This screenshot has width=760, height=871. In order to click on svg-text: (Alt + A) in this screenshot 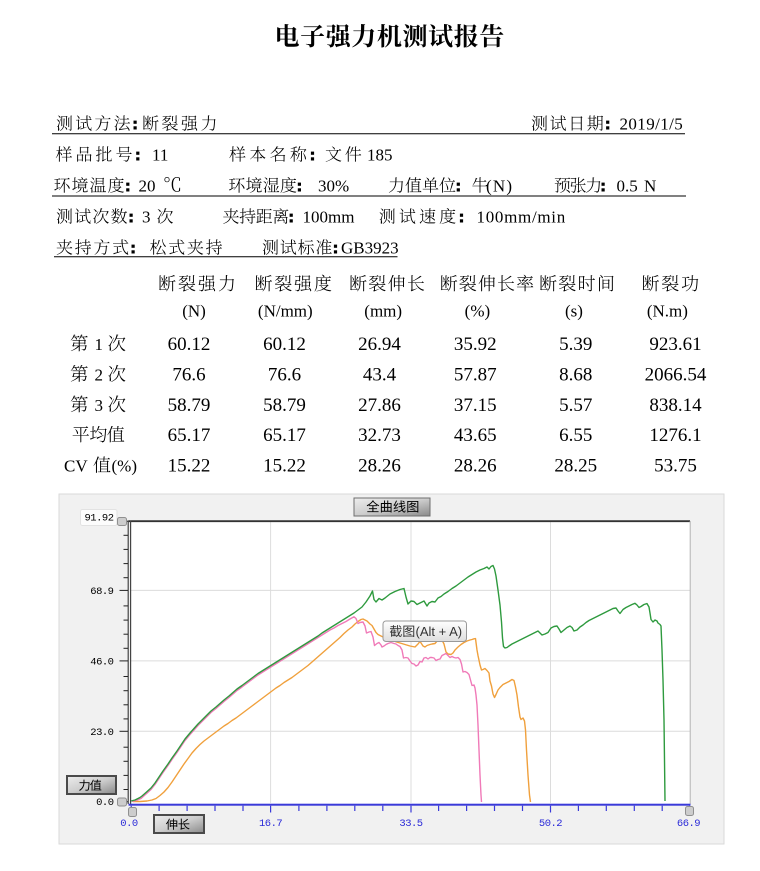, I will do `click(439, 631)`.